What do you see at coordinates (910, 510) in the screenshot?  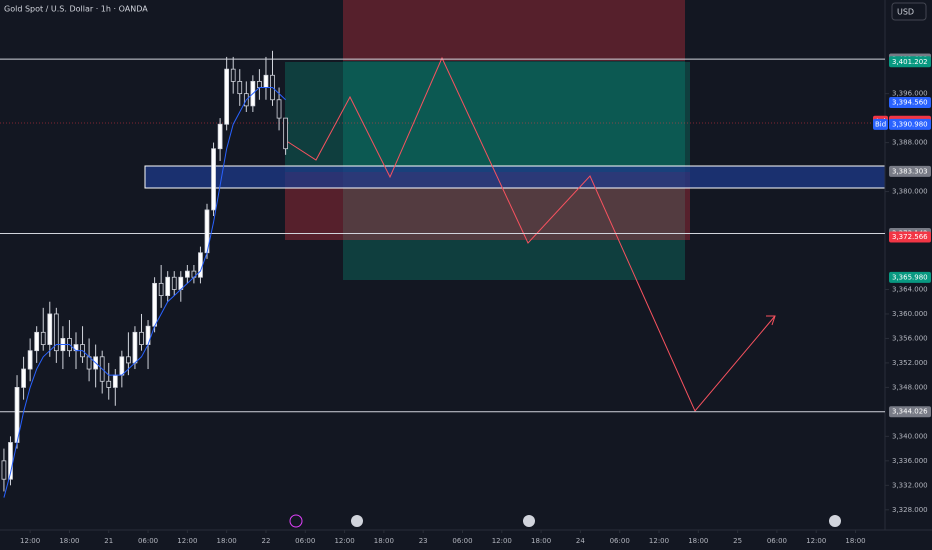 I see `y-tick-label: 3,328.000` at bounding box center [910, 510].